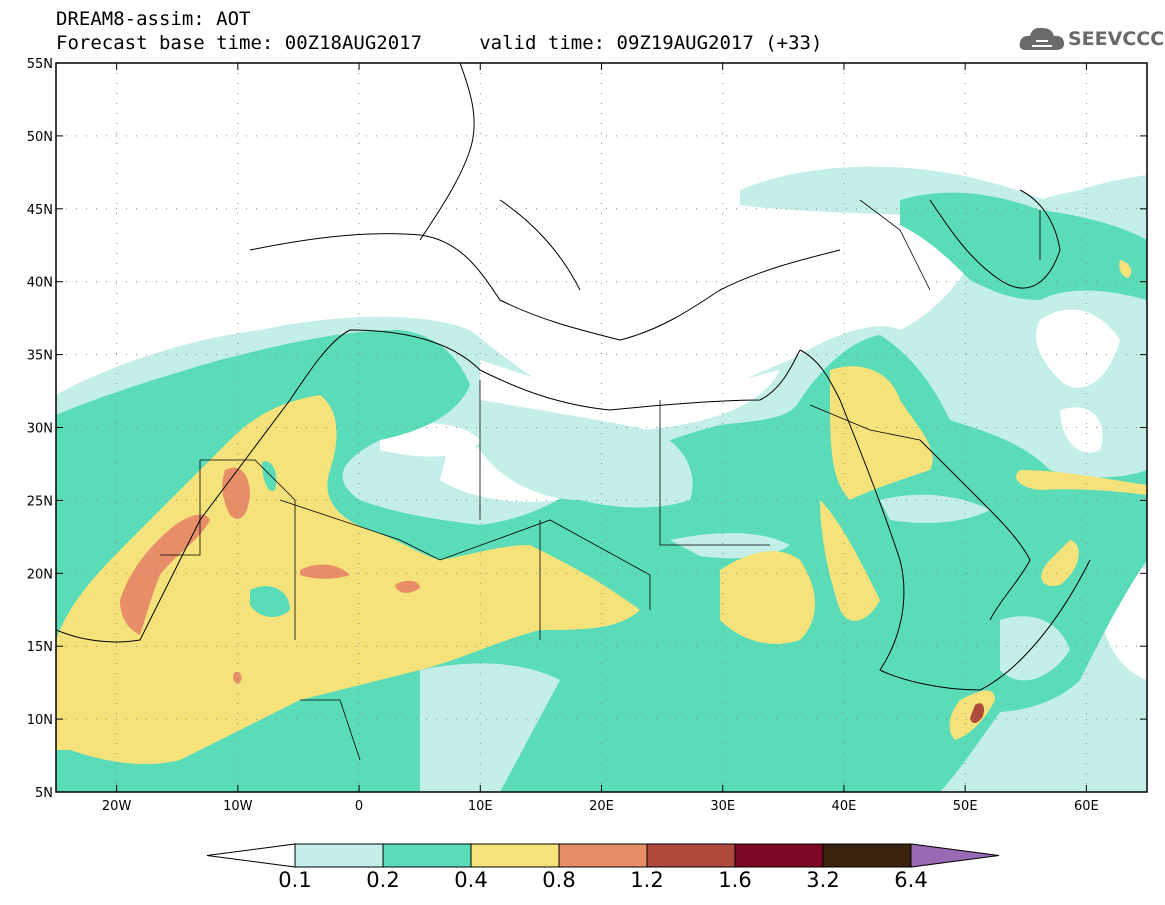  Describe the element at coordinates (734, 880) in the screenshot. I see `colorbar-level-label: 1.6` at that location.